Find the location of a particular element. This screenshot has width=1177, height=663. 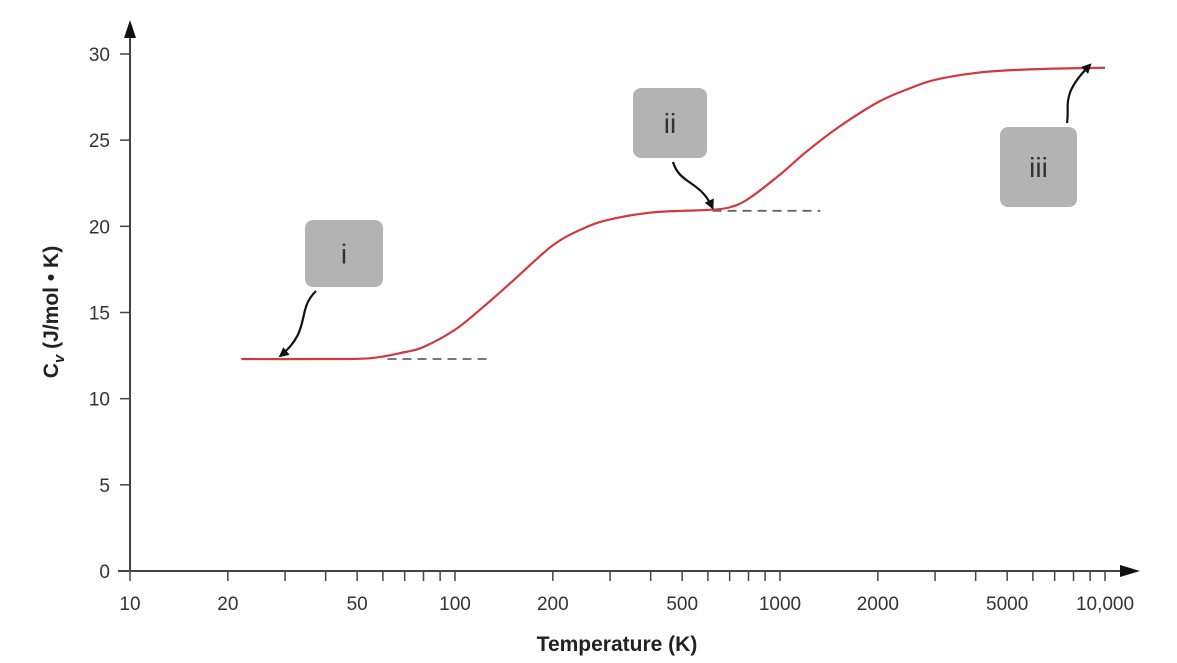

x-axis-title: Temperature (K) is located at coordinates (617, 644).